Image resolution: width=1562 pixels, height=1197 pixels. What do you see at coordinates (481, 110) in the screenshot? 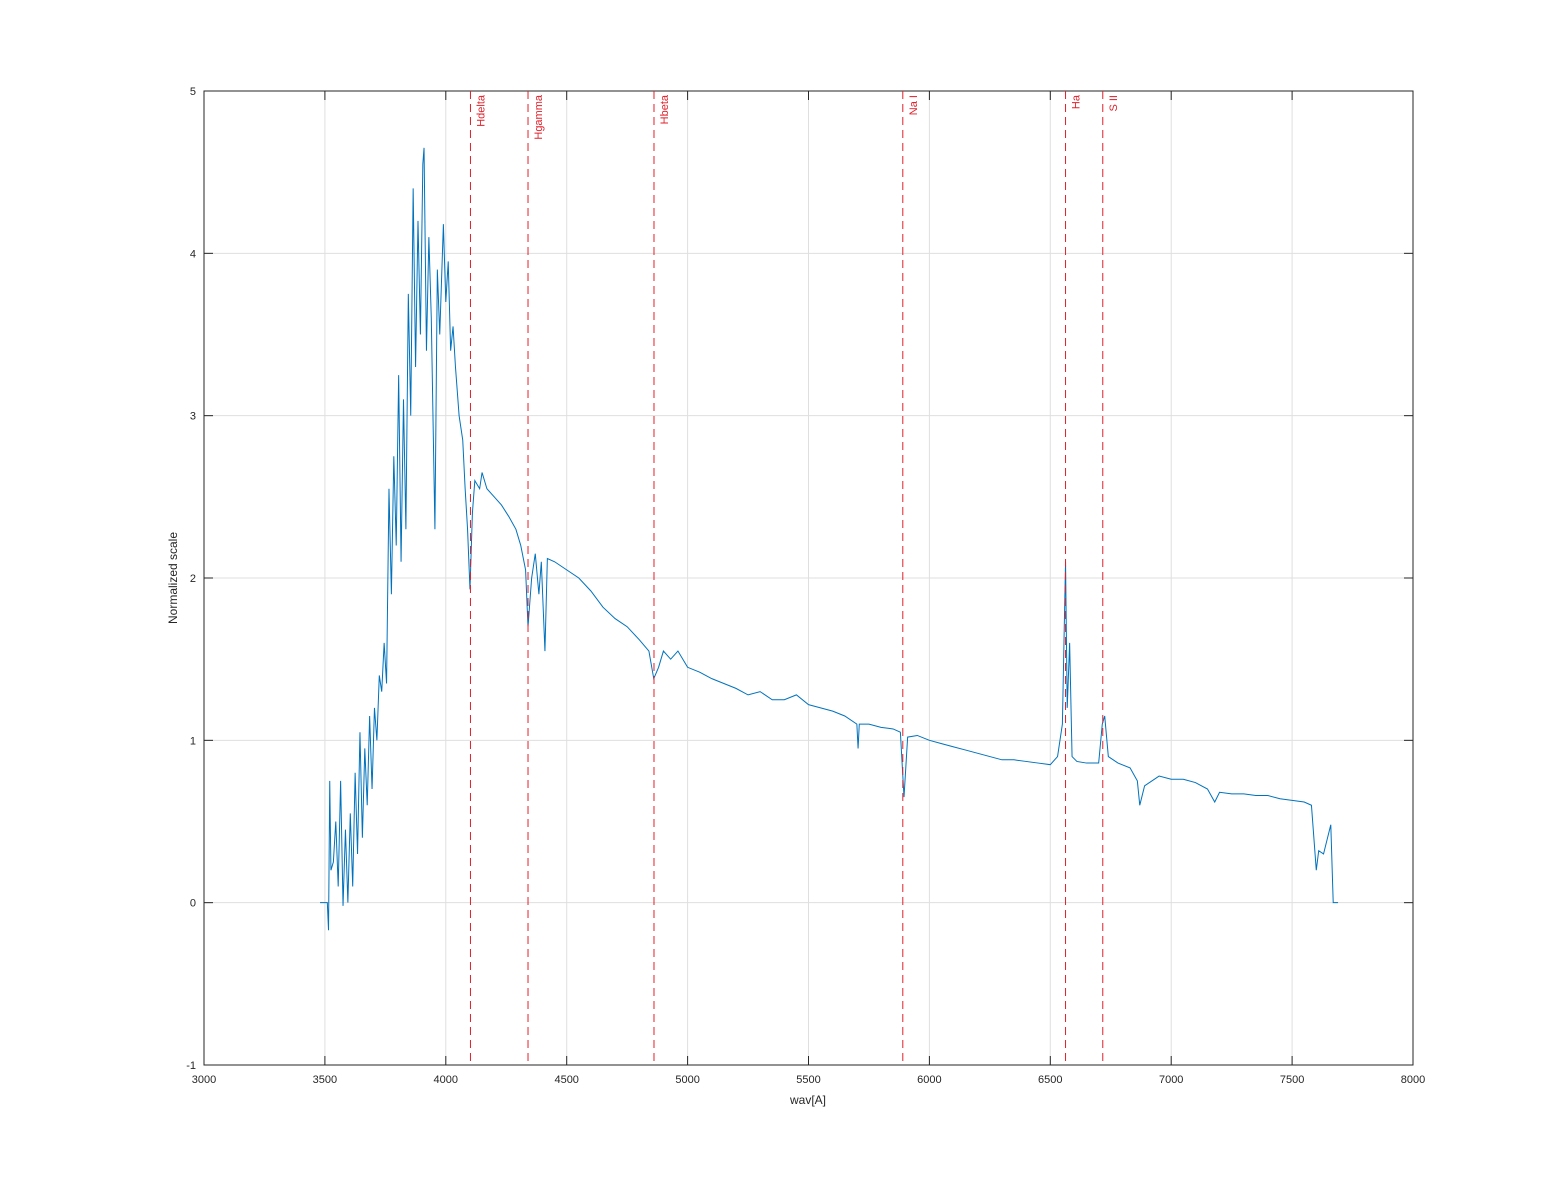
I see `annotation-label: Hdelta` at bounding box center [481, 110].